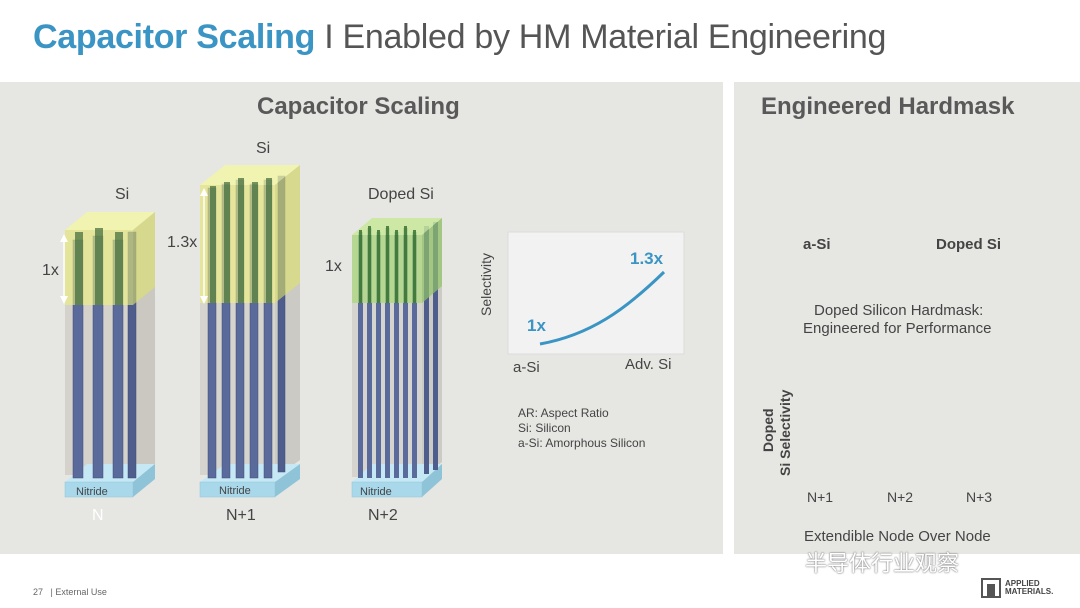 The image size is (1080, 608). Describe the element at coordinates (820, 497) in the screenshot. I see `doped-chart-tick-n1: N+1` at that location.